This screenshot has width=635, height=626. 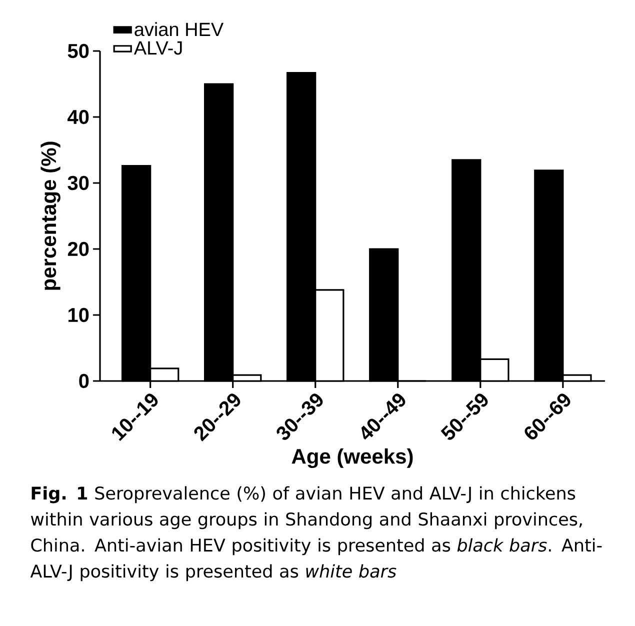 I want to click on legend-label: ALV-J, so click(x=158, y=48).